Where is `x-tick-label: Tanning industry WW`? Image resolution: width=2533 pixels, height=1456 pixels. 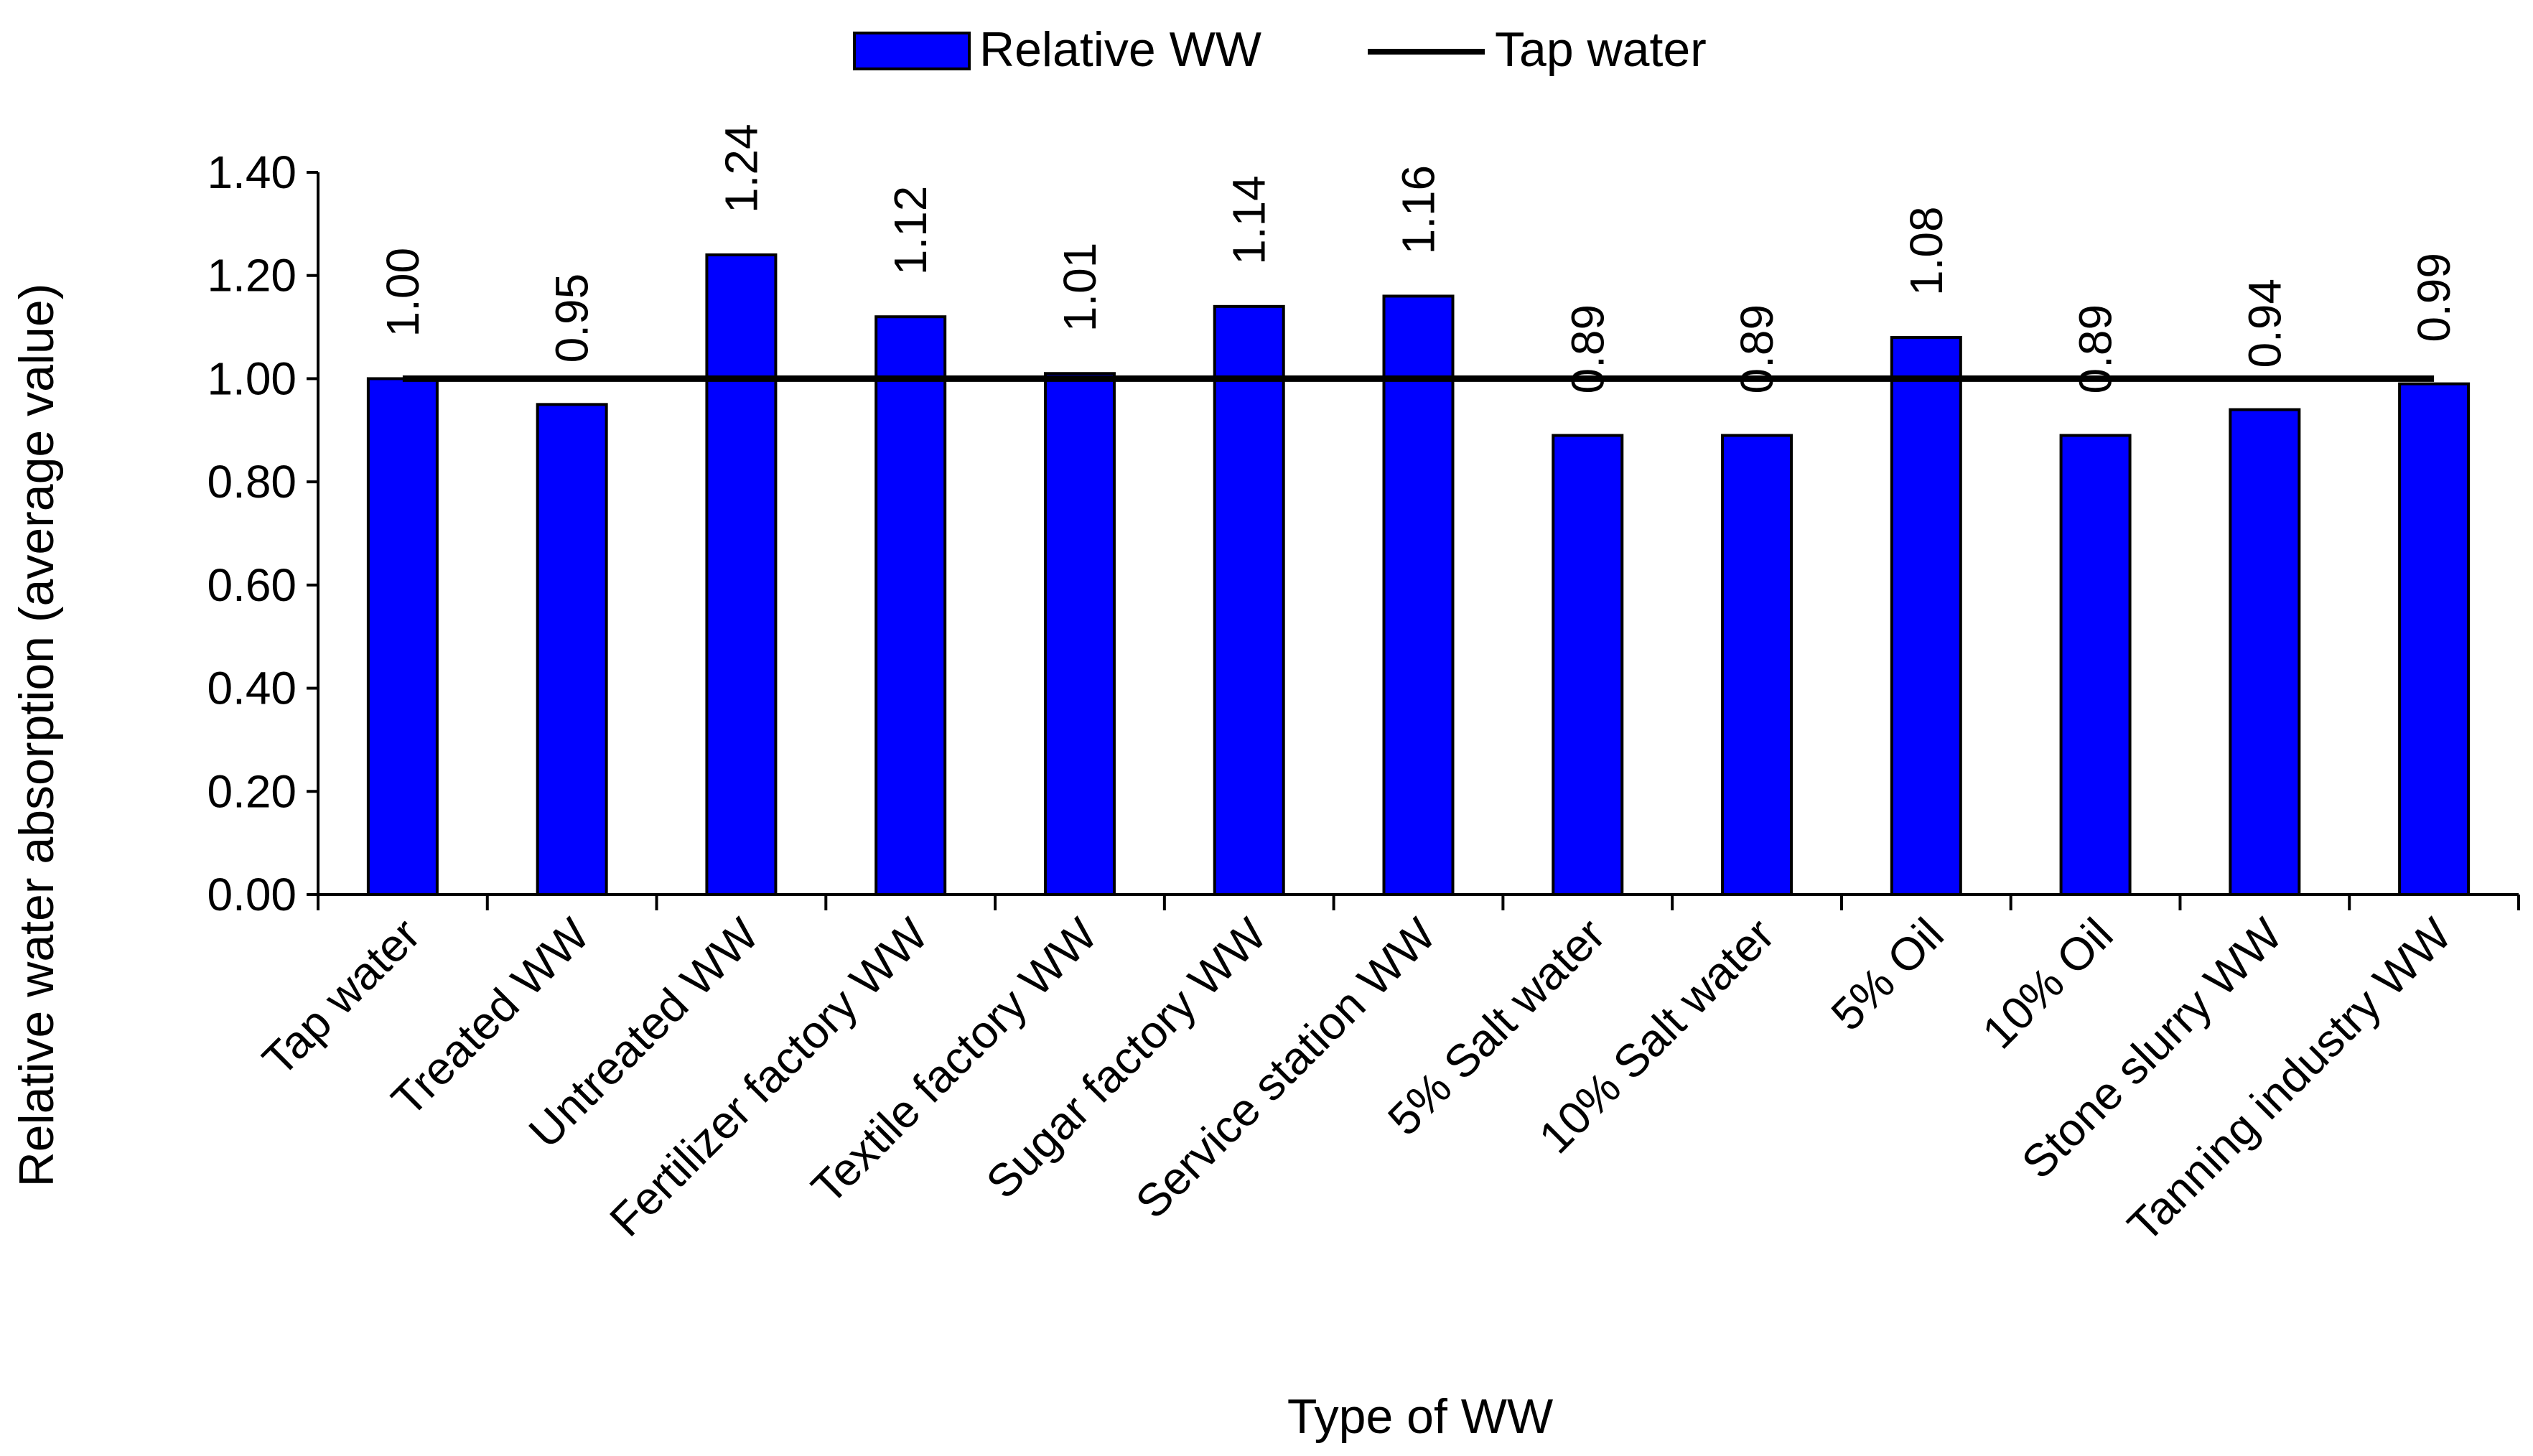 x-tick-label: Tanning industry WW is located at coordinates (2290, 1080).